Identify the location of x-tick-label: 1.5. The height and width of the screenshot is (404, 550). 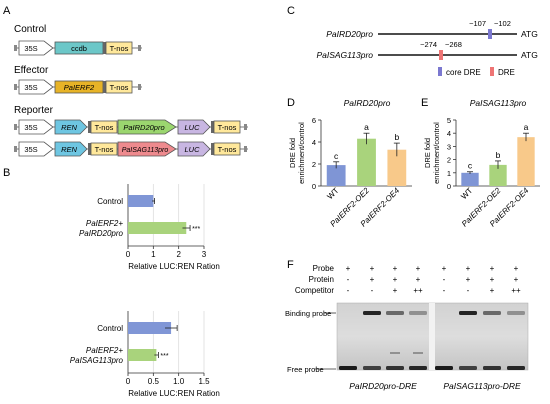
(204, 381).